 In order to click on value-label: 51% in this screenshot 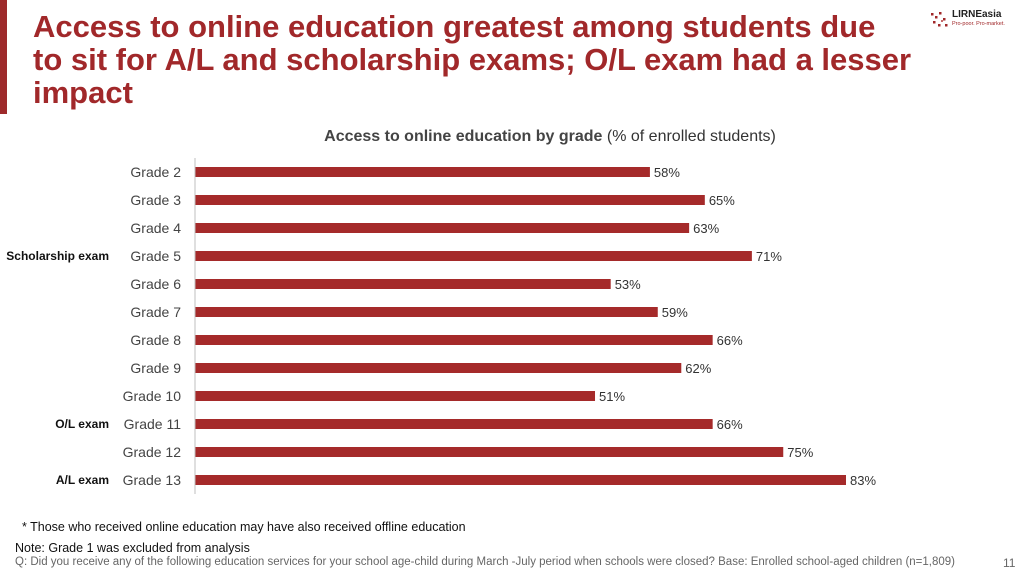, I will do `click(612, 396)`.